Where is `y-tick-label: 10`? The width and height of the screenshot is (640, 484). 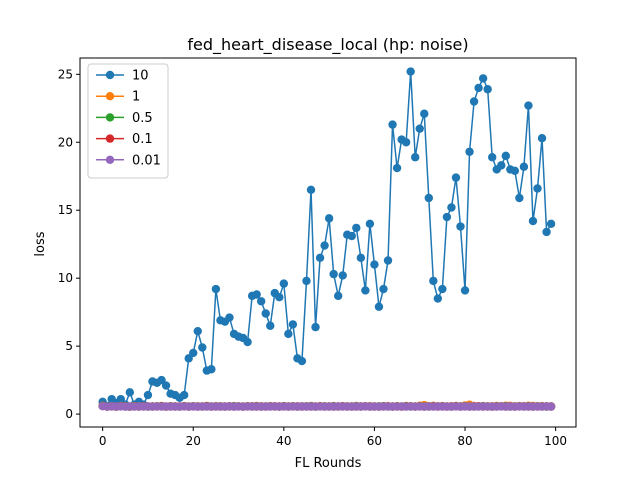
y-tick-label: 10 is located at coordinates (65, 278).